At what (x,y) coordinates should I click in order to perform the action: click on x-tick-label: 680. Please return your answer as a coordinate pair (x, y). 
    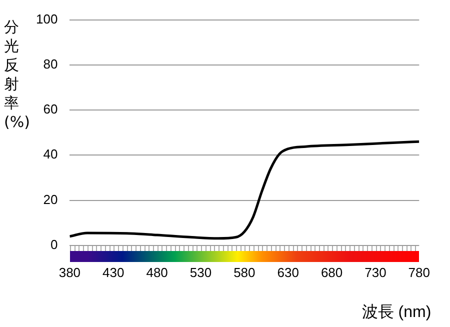
    Looking at the image, I should click on (331, 272).